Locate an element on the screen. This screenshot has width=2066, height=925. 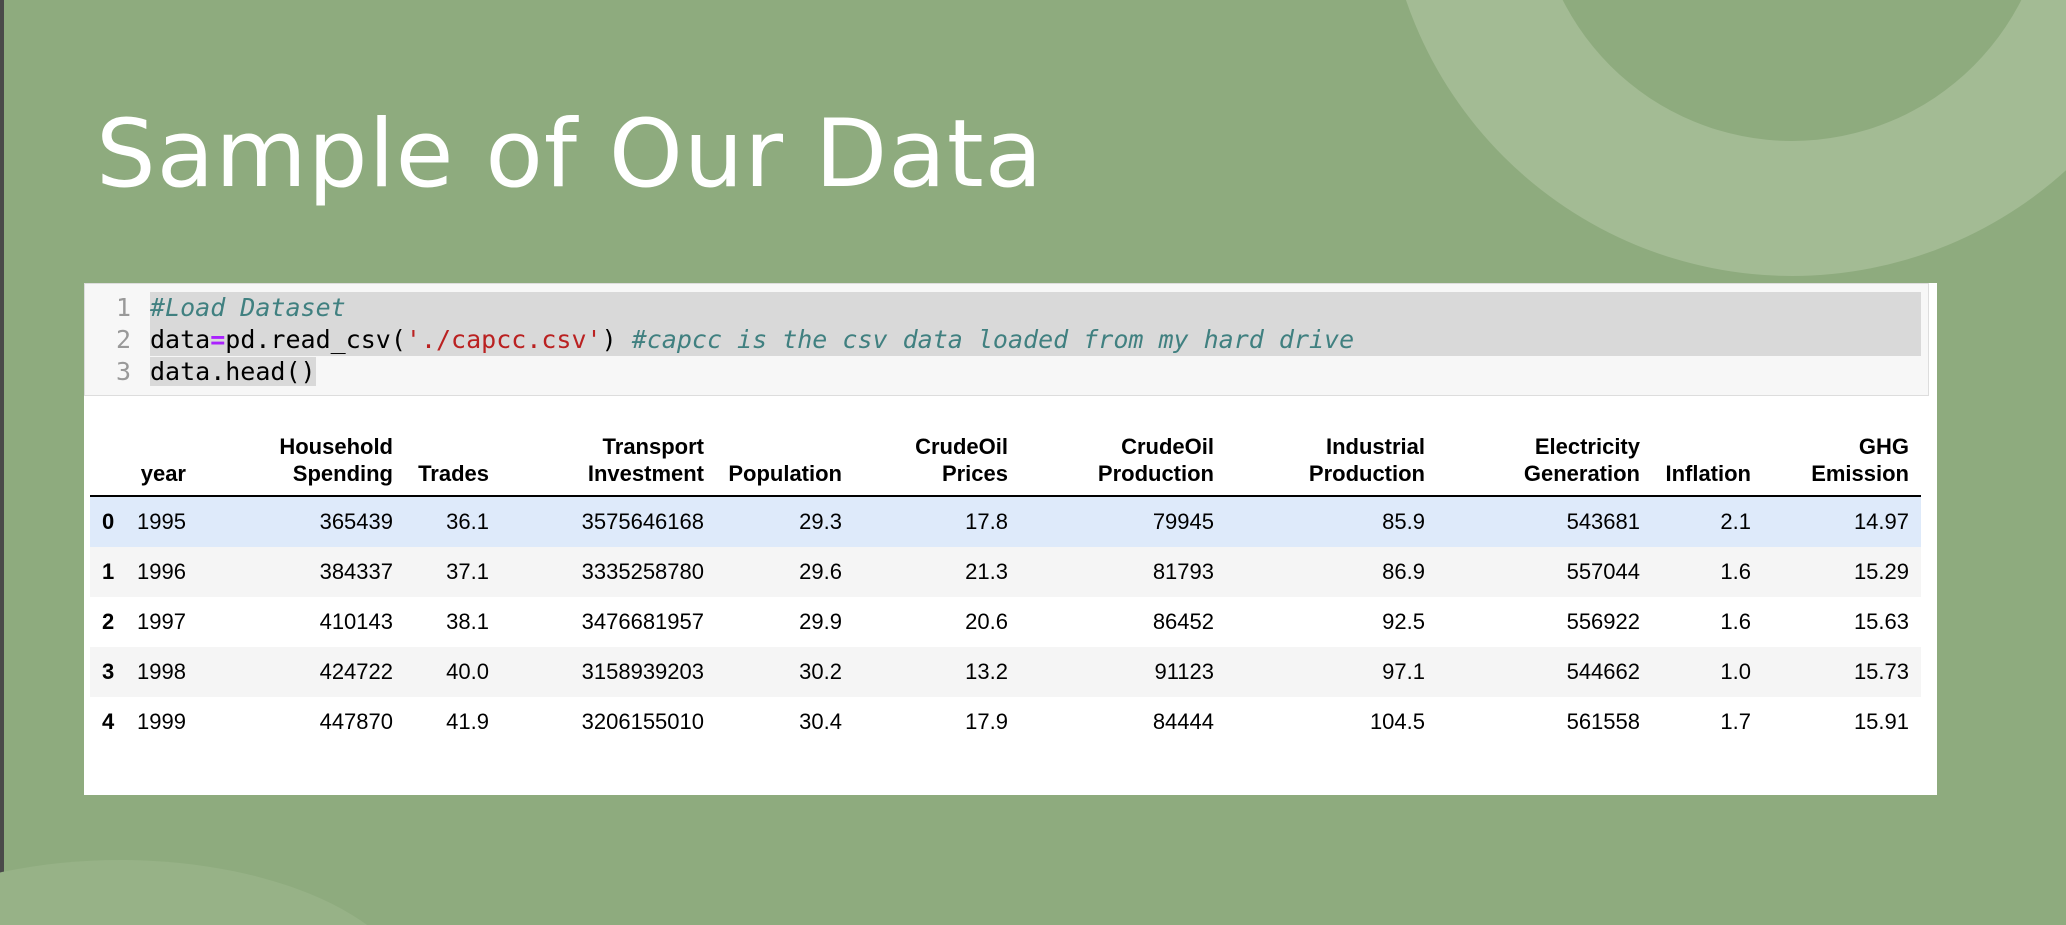
code-token: './capcc.csv' is located at coordinates (503, 339).